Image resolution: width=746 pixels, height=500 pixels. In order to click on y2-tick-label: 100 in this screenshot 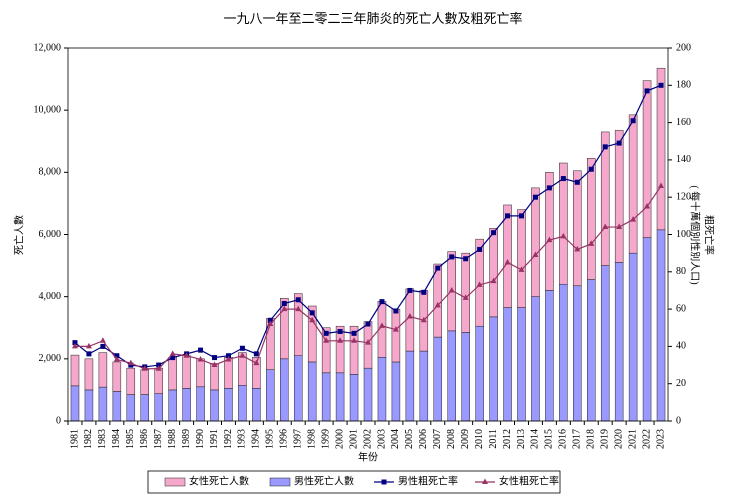, I will do `click(683, 234)`.